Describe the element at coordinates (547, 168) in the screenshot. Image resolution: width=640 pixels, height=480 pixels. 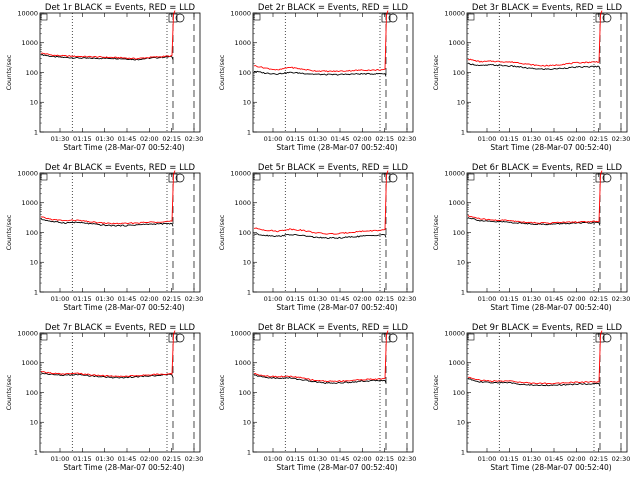
I see `chart-title: Det 6r BLACK = Events, RED = LLD` at that location.